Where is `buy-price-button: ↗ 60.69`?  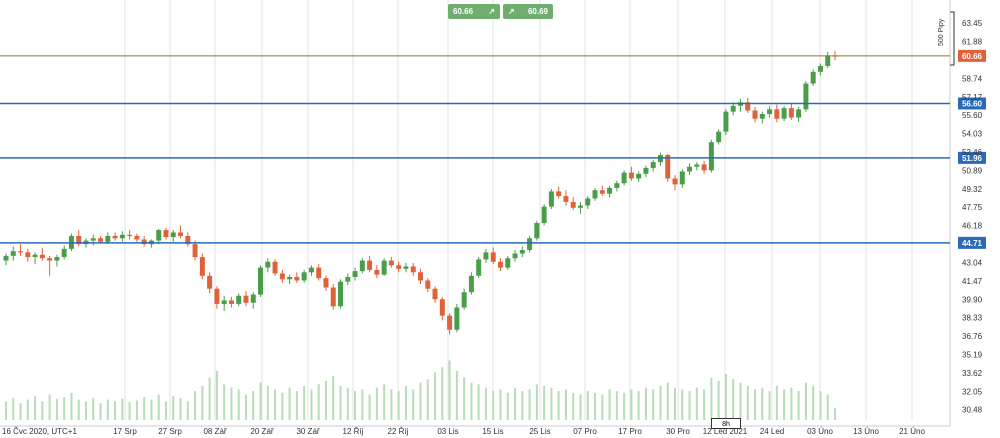
buy-price-button: ↗ 60.69 is located at coordinates (528, 11).